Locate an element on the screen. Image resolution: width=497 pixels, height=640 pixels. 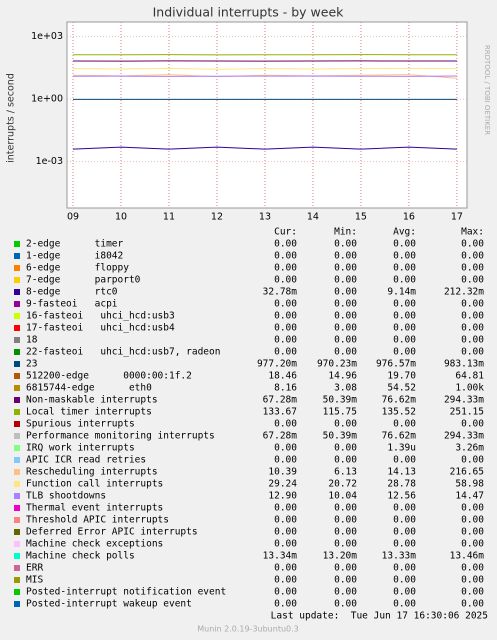
y-tick-label: 1e+03 is located at coordinates (47, 36).